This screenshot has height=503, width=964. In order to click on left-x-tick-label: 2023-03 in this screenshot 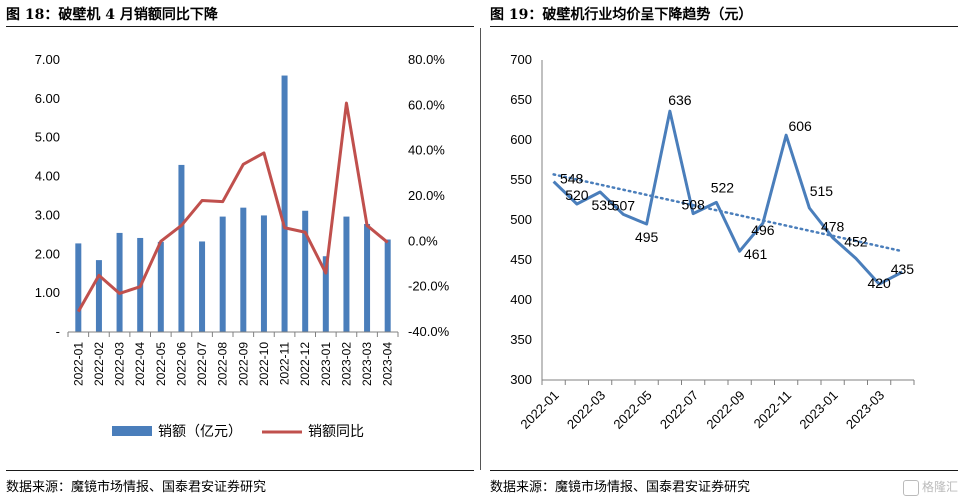, I will do `click(367, 364)`.